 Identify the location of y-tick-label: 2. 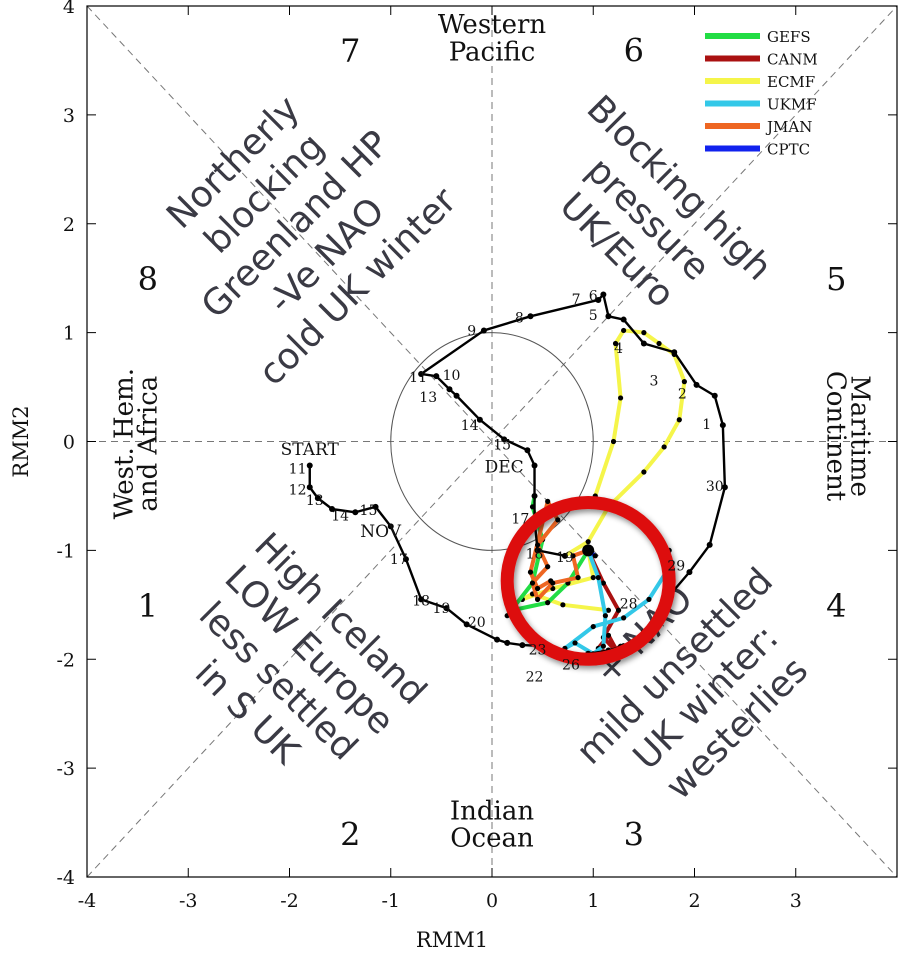
(69, 225).